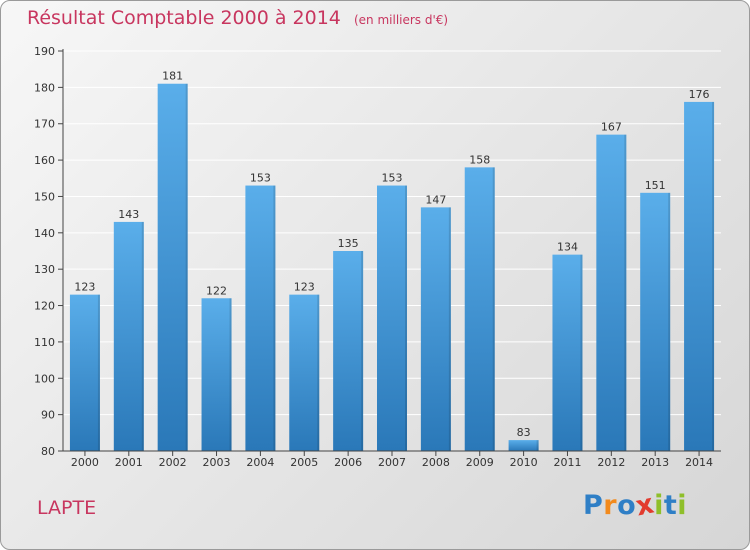 The height and width of the screenshot is (550, 750). What do you see at coordinates (173, 462) in the screenshot?
I see `x-tick-label: 2002` at bounding box center [173, 462].